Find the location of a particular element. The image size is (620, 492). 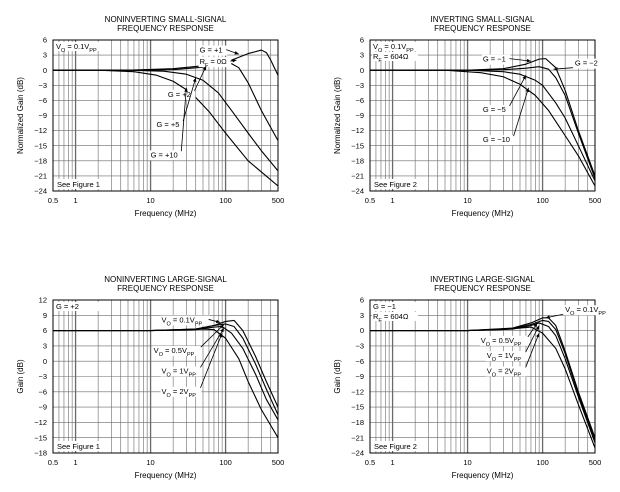

series-annotation: G = −2 is located at coordinates (586, 63).